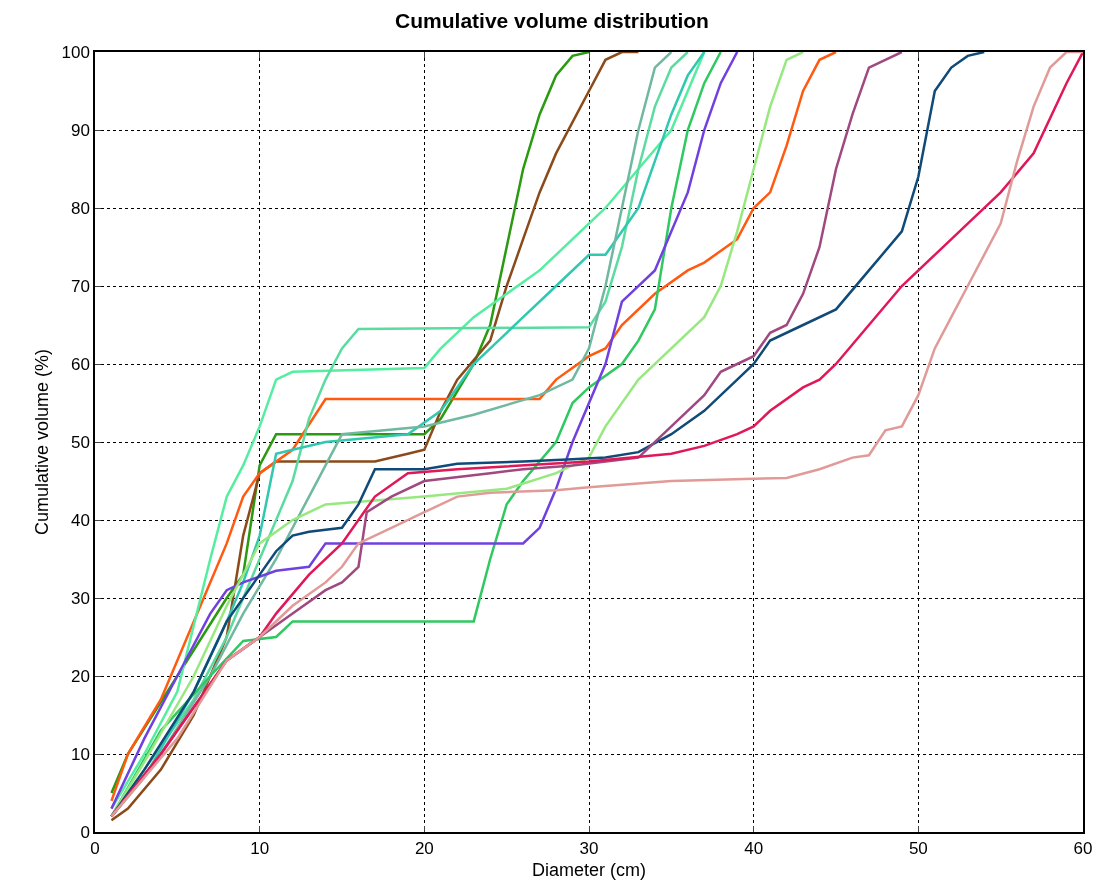 This screenshot has width=1104, height=892. I want to click on y-tick-label: 50, so click(80, 442).